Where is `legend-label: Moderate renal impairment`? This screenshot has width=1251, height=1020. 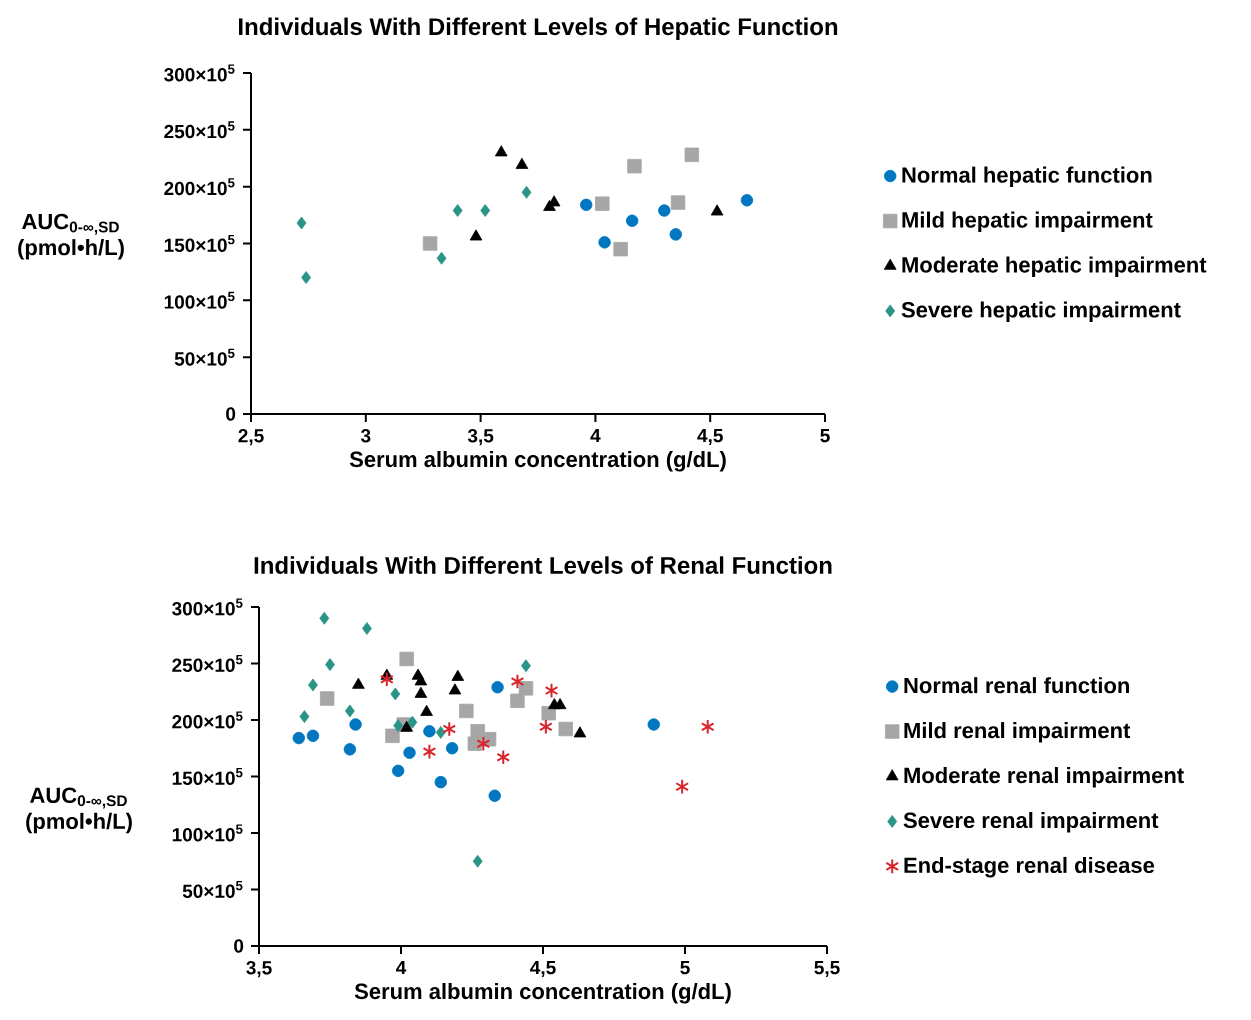
legend-label: Moderate renal impairment is located at coordinates (1044, 777).